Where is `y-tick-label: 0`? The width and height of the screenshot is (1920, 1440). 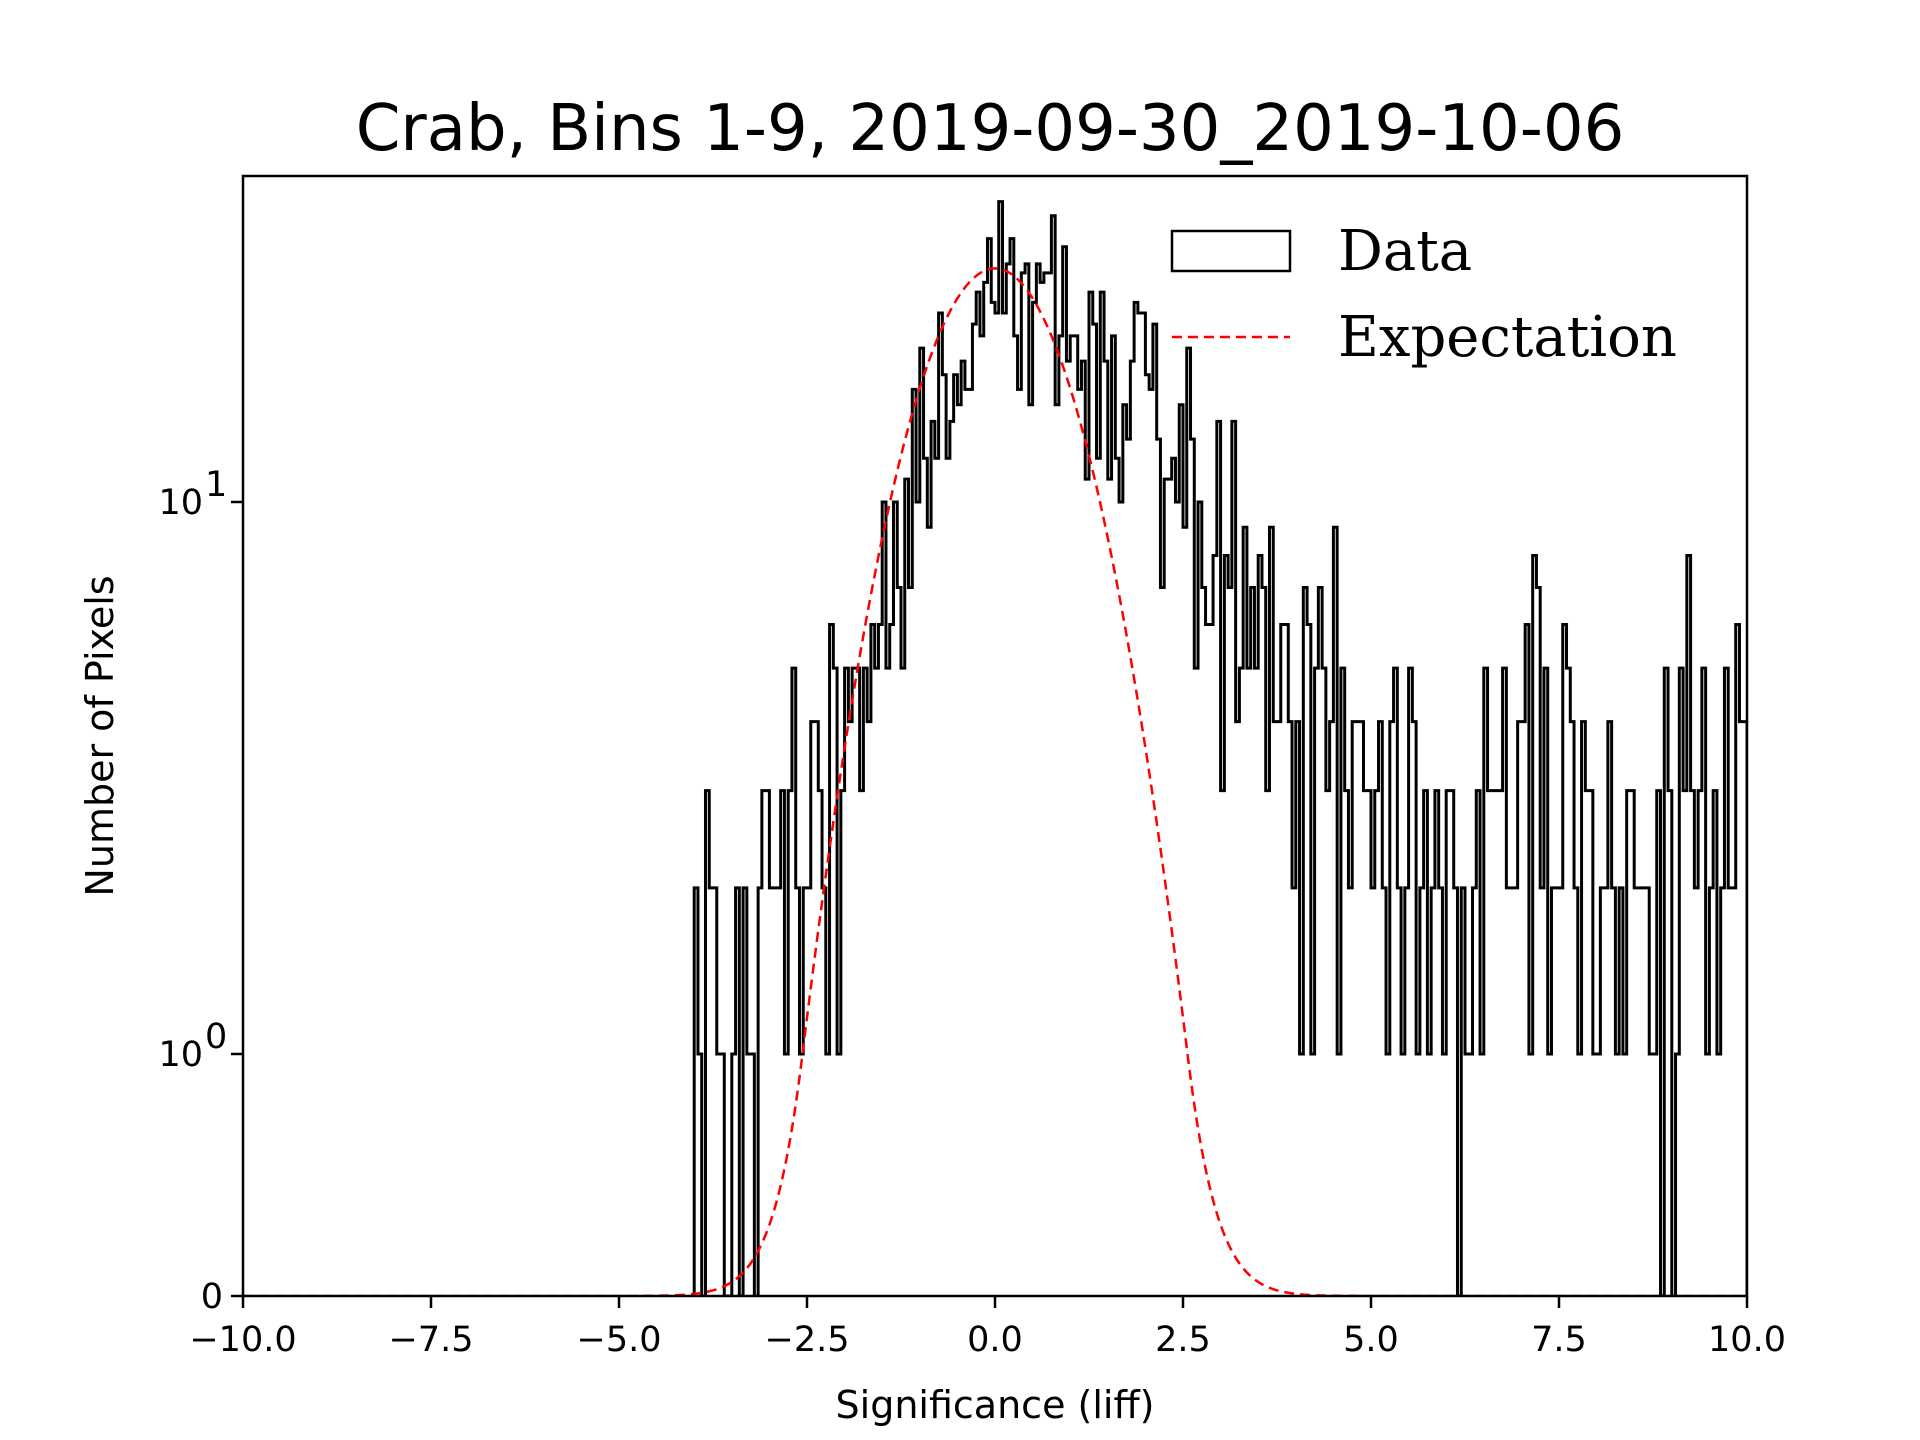
y-tick-label: 0 is located at coordinates (212, 1297).